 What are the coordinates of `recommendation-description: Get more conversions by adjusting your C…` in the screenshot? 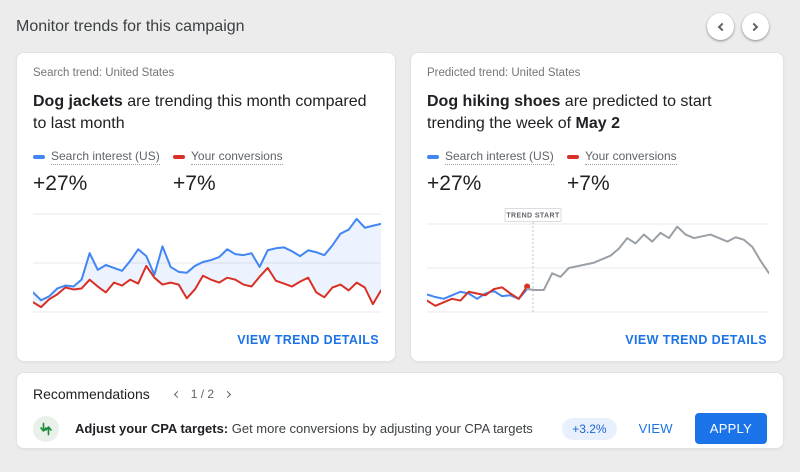 It's located at (380, 428).